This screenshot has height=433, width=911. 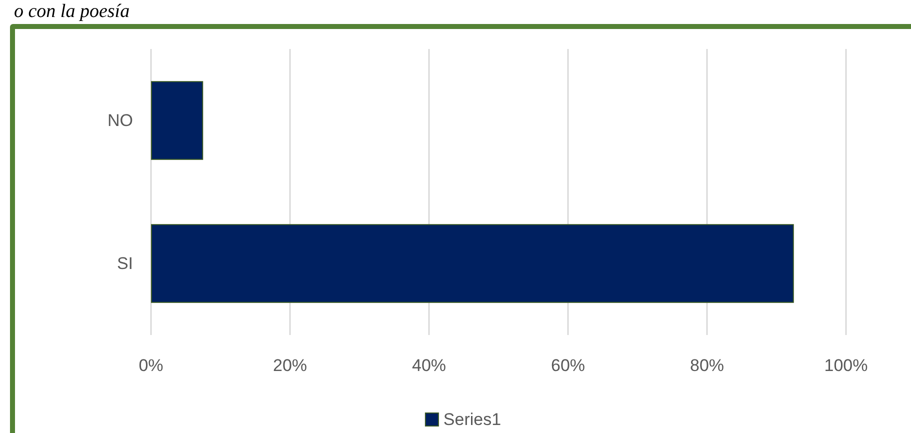 I want to click on y-tick-label: SI, so click(x=124, y=263).